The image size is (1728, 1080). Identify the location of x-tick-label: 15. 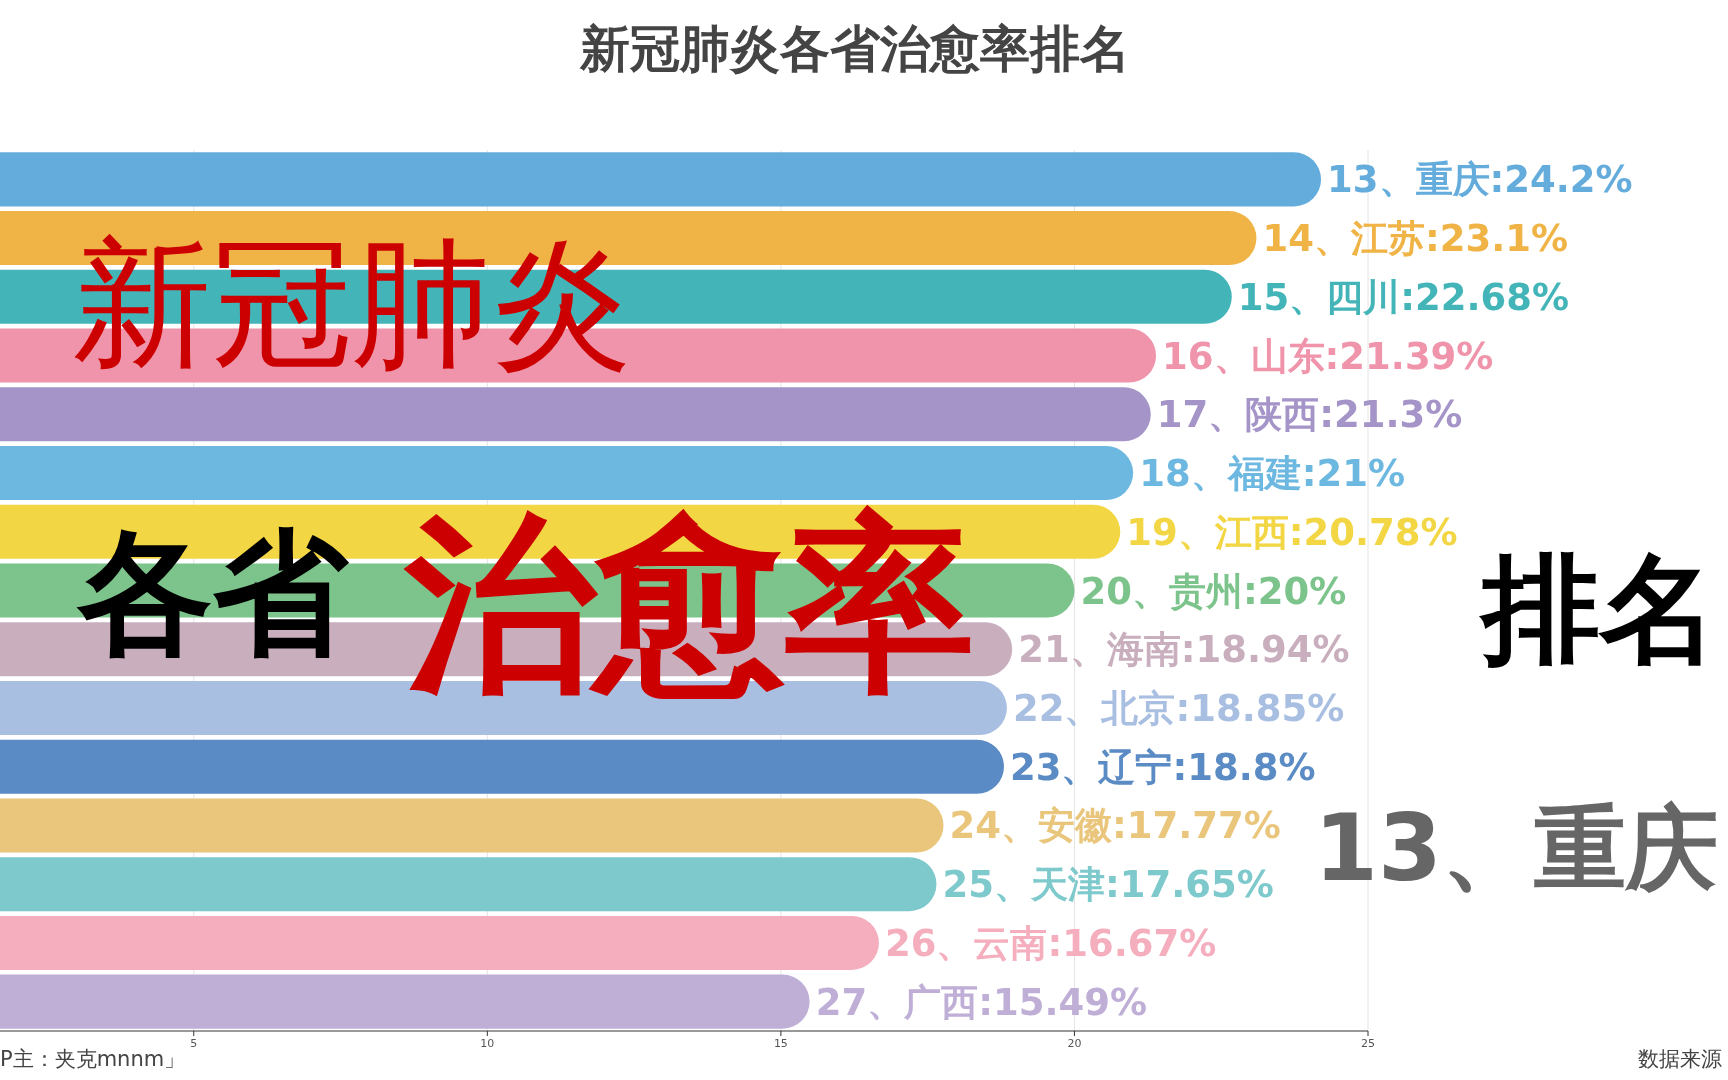
(780, 1043).